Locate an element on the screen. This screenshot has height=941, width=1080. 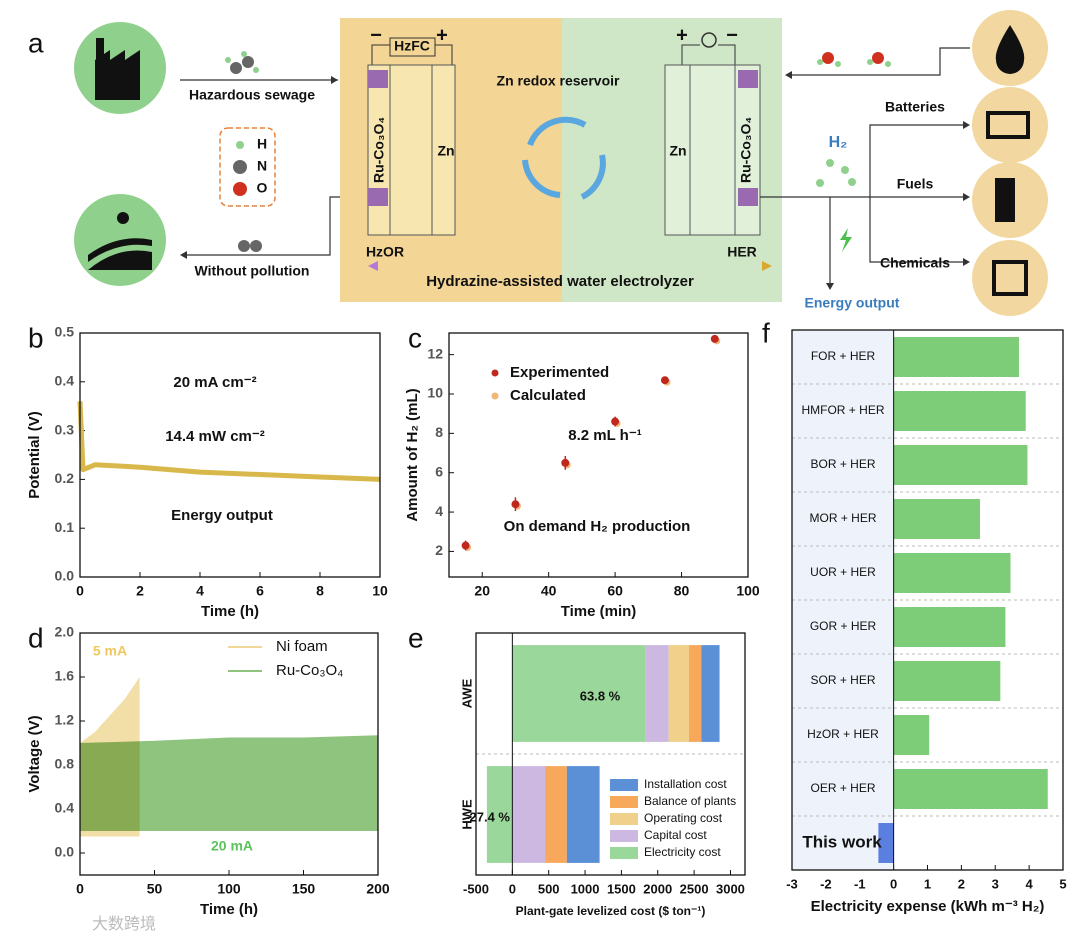
sign: − is located at coordinates (732, 35).